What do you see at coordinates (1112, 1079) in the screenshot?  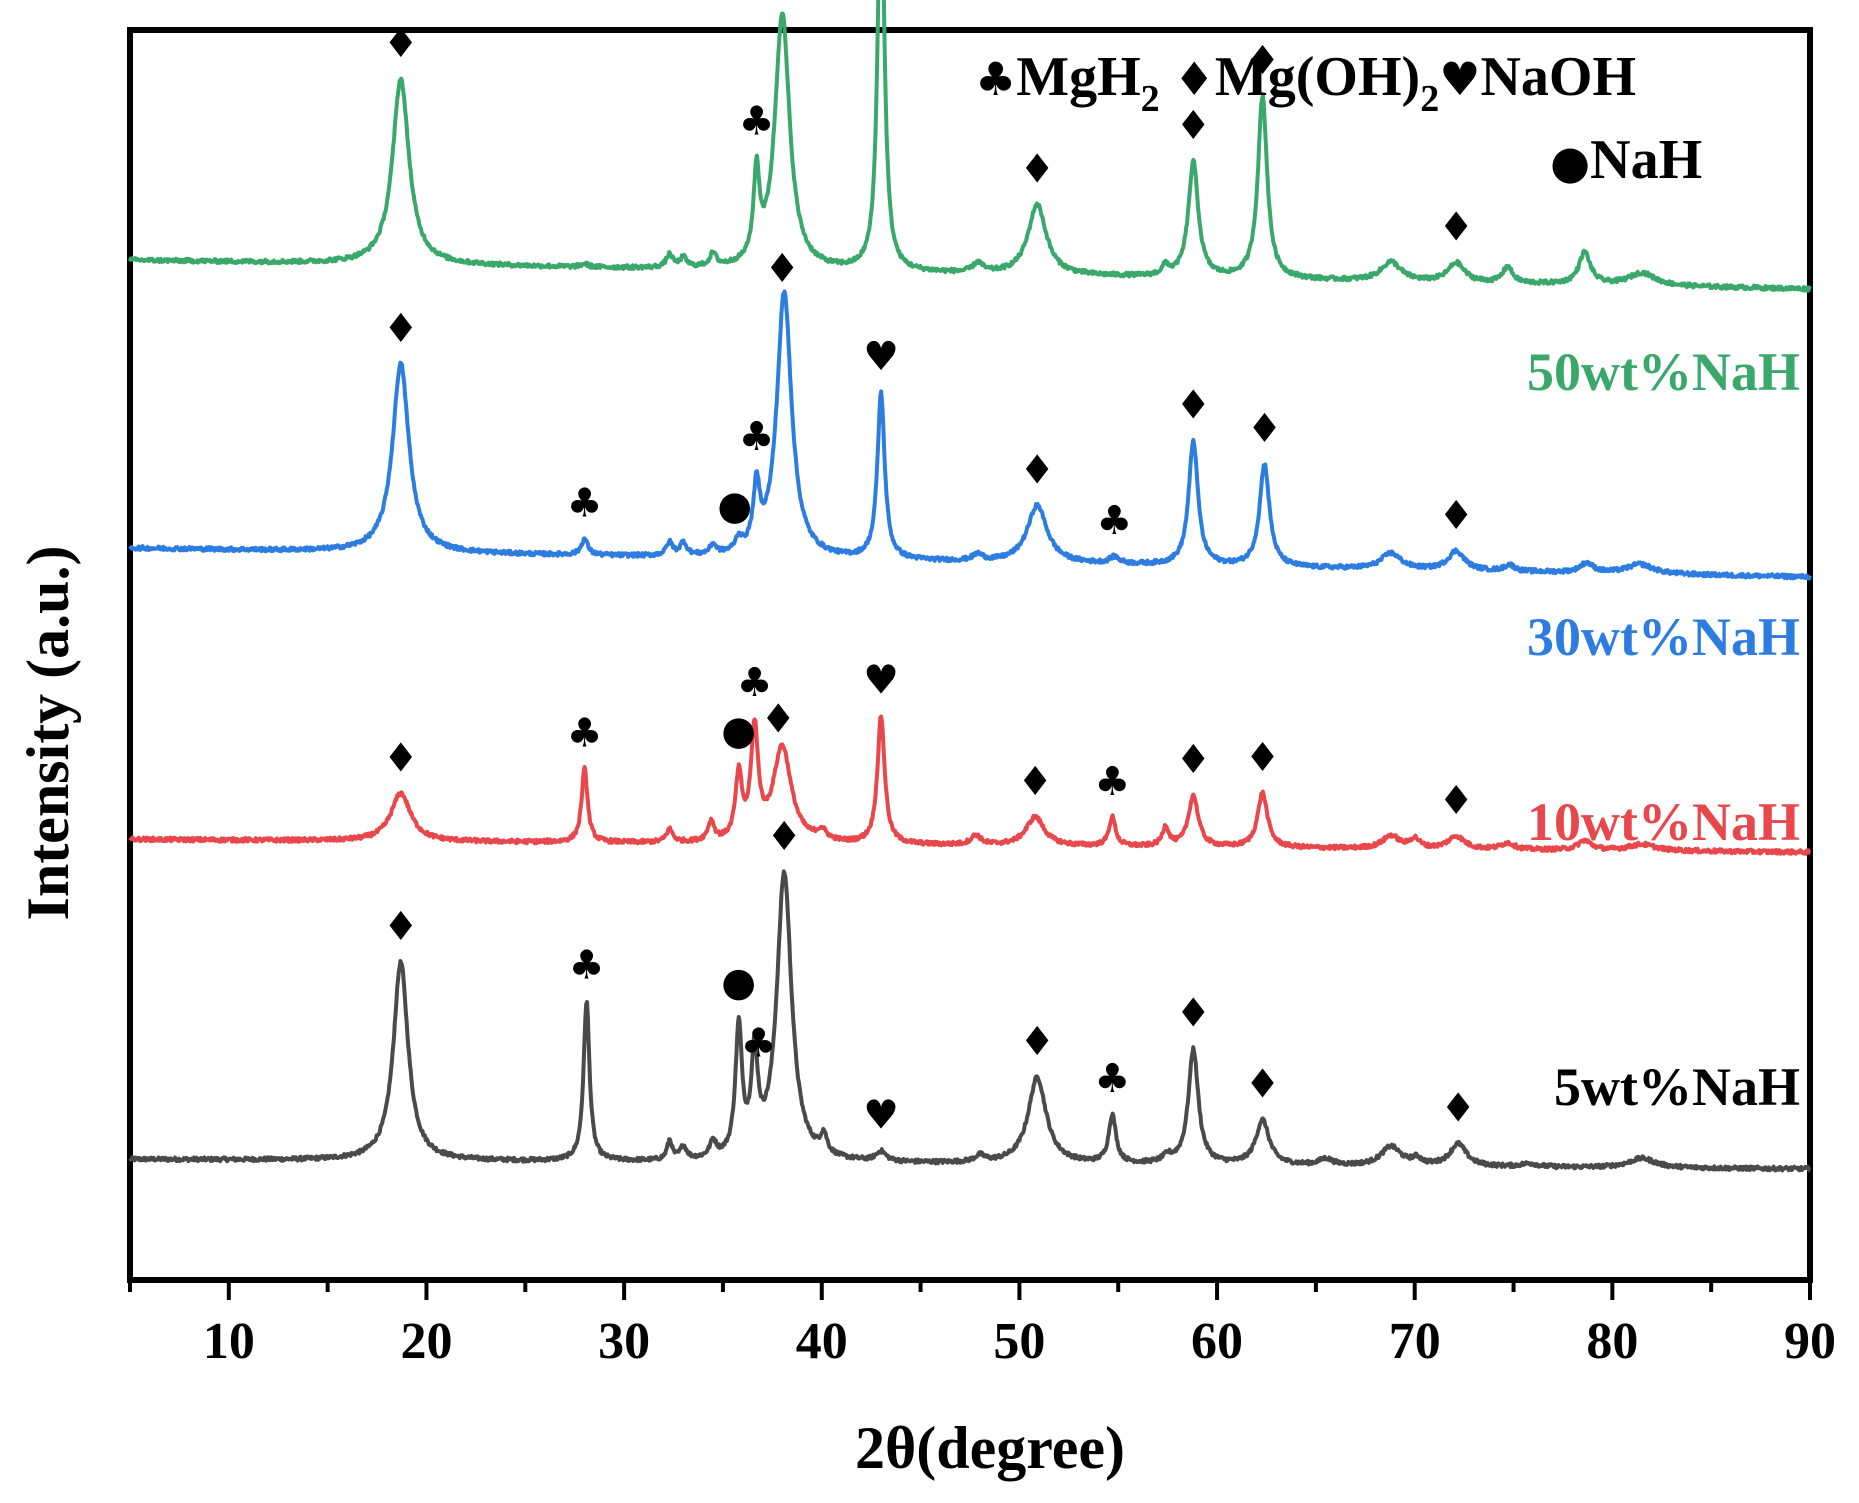 I see `phase-marker-0-7: ♣` at bounding box center [1112, 1079].